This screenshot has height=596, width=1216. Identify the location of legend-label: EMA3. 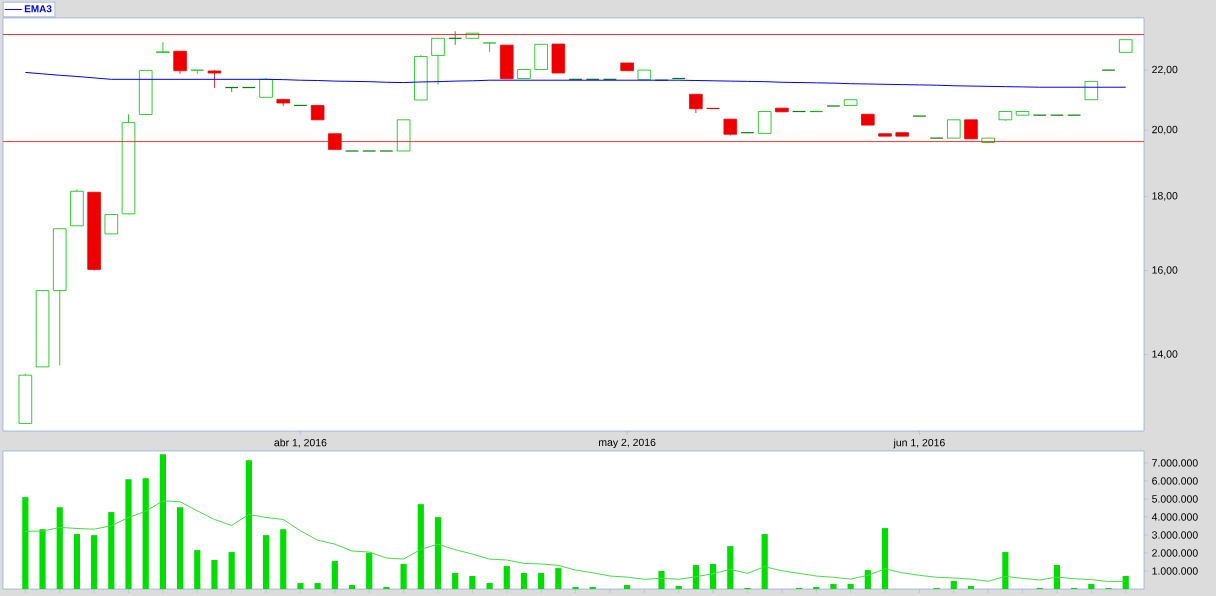
(38, 9).